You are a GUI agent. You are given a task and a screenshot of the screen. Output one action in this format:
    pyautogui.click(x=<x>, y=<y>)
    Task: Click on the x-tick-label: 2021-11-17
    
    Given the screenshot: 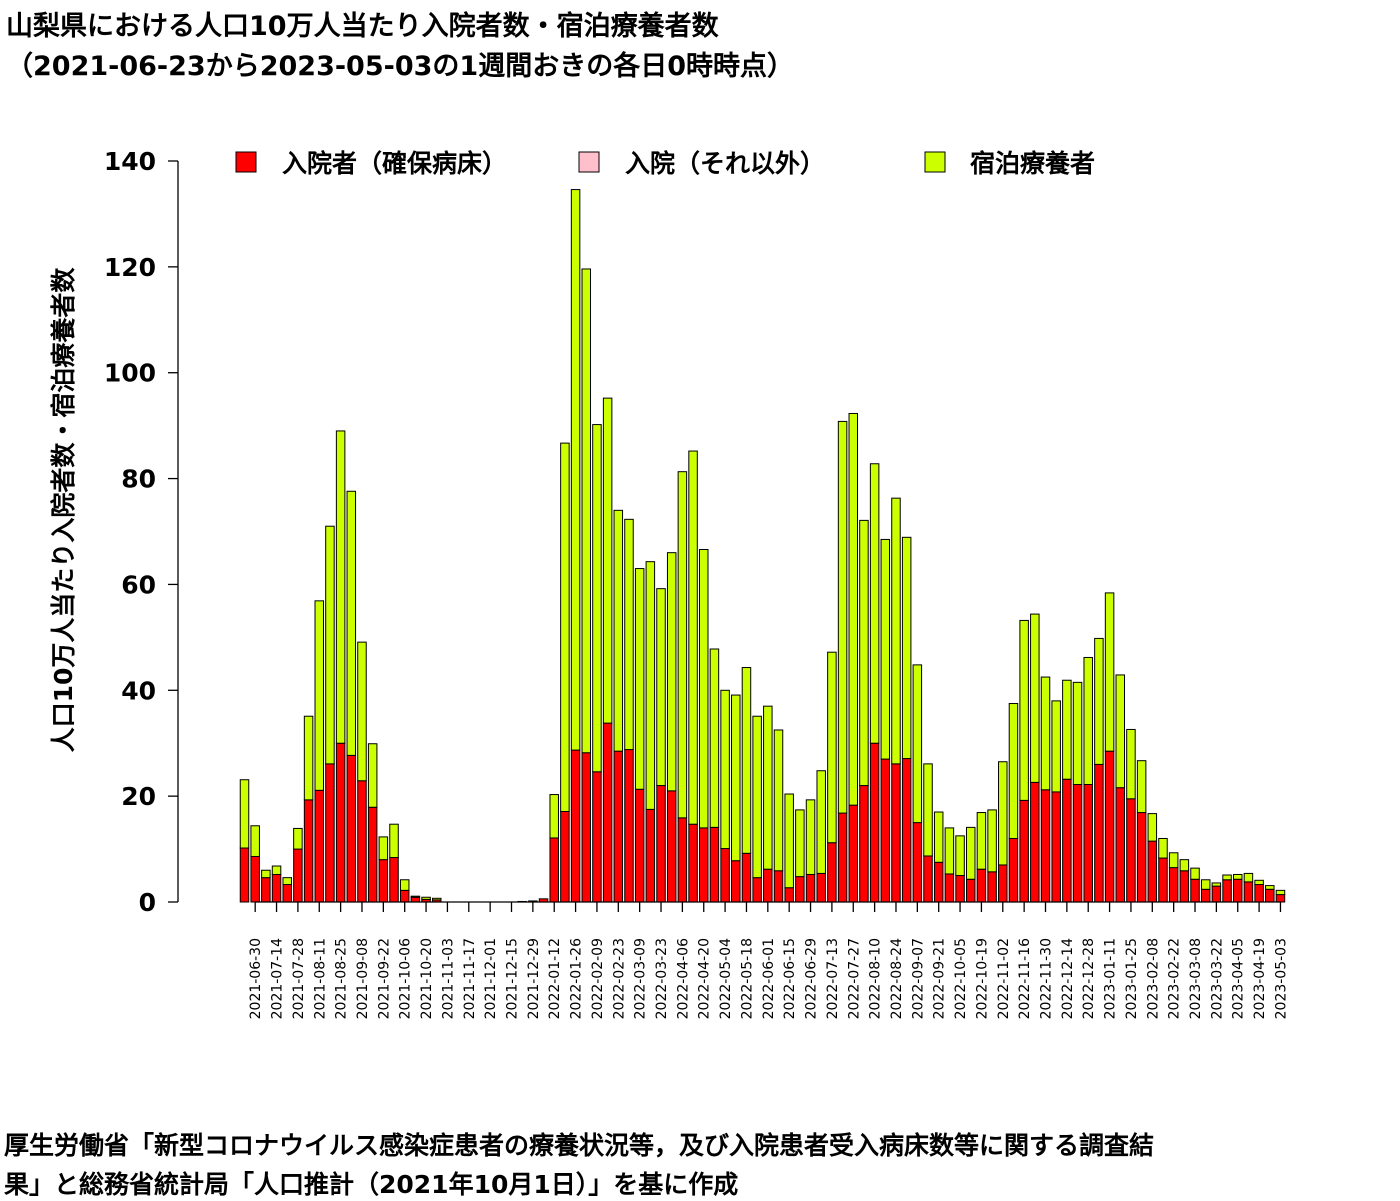 What is the action you would take?
    pyautogui.click(x=470, y=978)
    